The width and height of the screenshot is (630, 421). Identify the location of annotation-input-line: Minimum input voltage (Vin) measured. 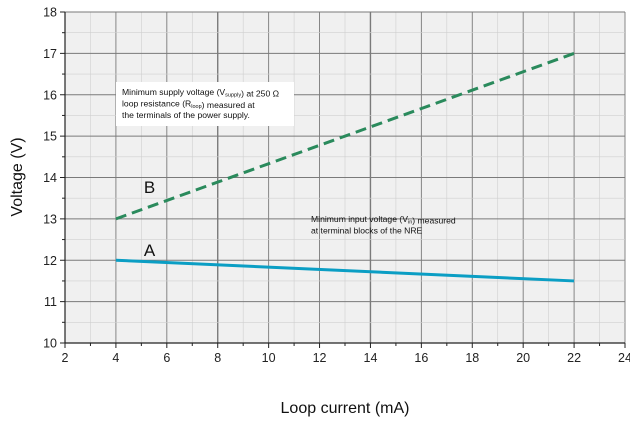
(383, 220).